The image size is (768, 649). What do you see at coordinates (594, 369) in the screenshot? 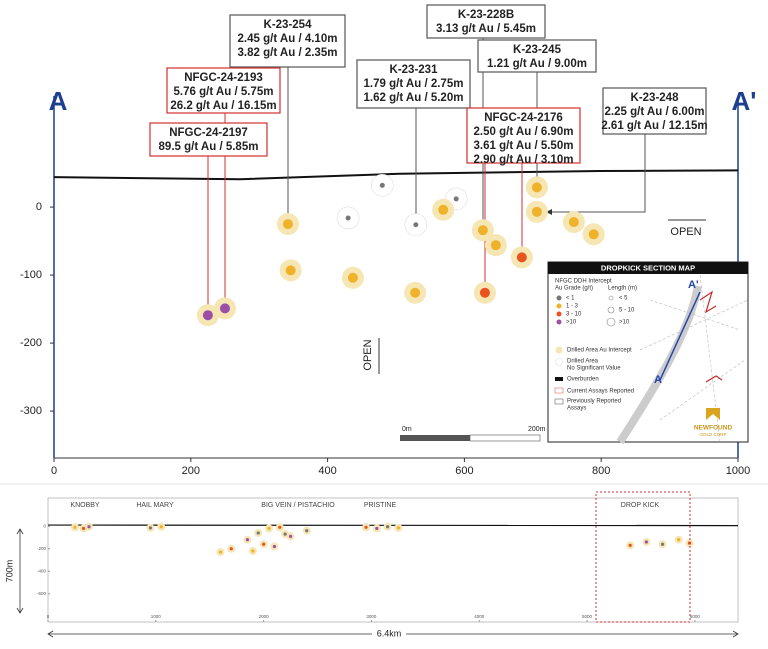
I see `legend-text: No Significant Value` at bounding box center [594, 369].